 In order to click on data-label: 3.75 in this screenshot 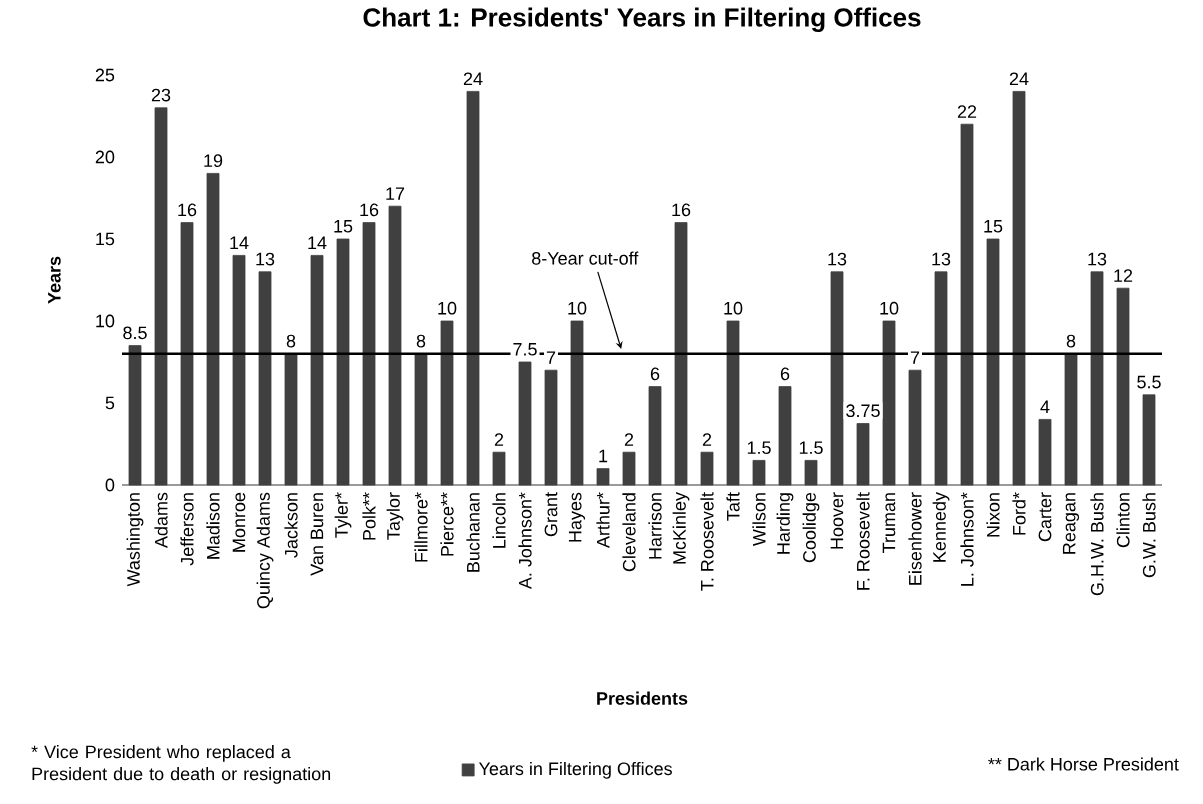, I will do `click(863, 411)`.